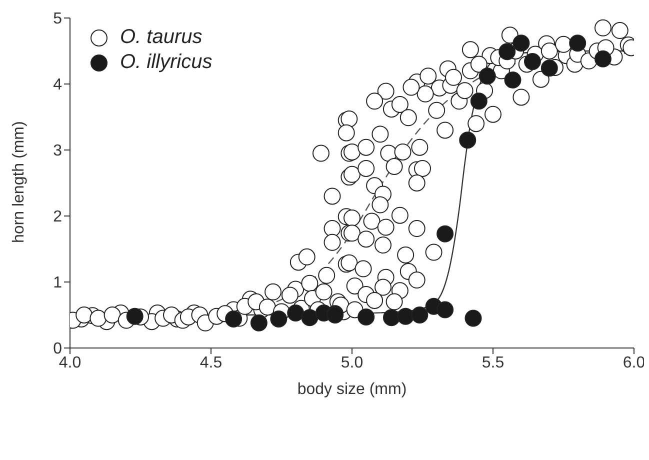 The width and height of the screenshot is (649, 460). Describe the element at coordinates (166, 62) in the screenshot. I see `legend-label: O. illyricus` at that location.